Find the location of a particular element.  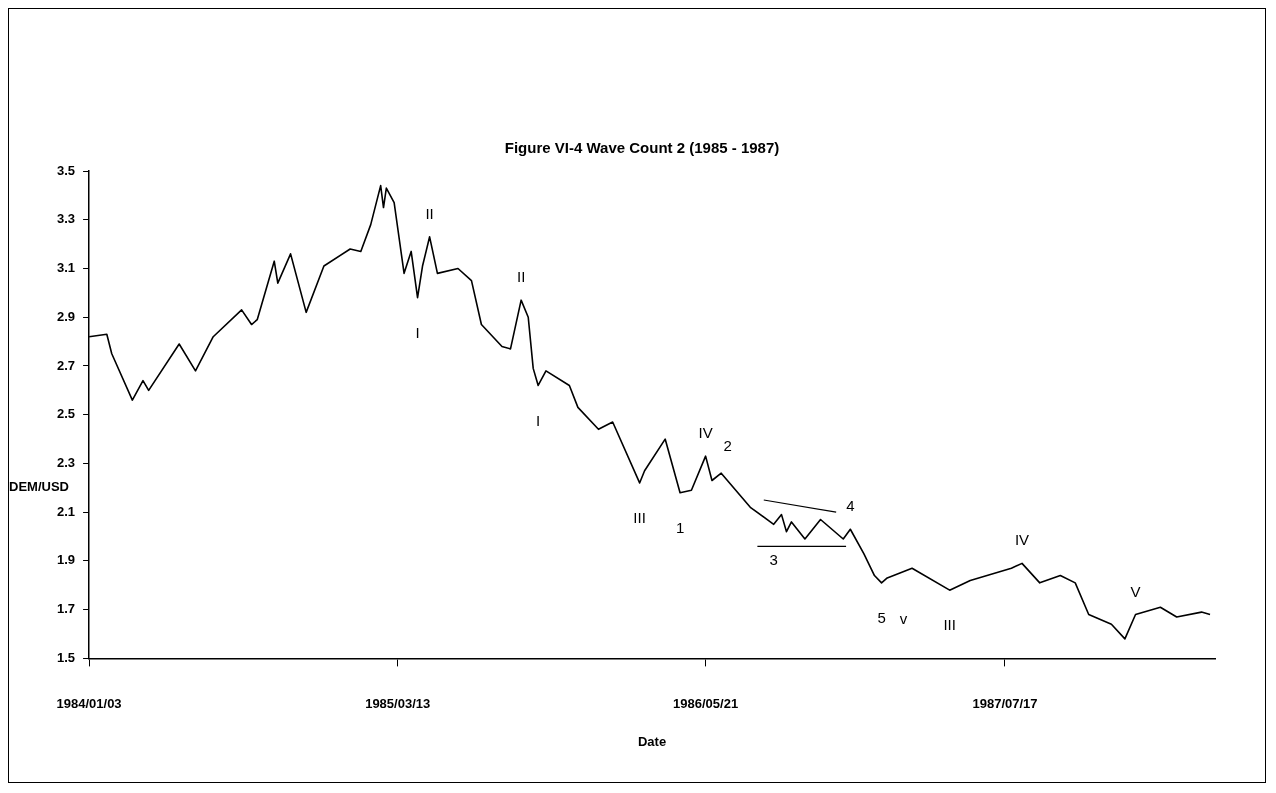

y-tick-label: 1.5 is located at coordinates (66, 657).